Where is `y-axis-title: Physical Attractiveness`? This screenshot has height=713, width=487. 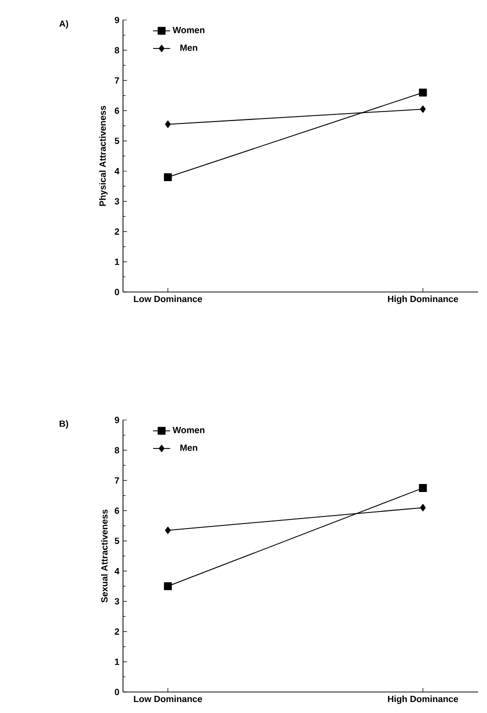
y-axis-title: Physical Attractiveness is located at coordinates (103, 156).